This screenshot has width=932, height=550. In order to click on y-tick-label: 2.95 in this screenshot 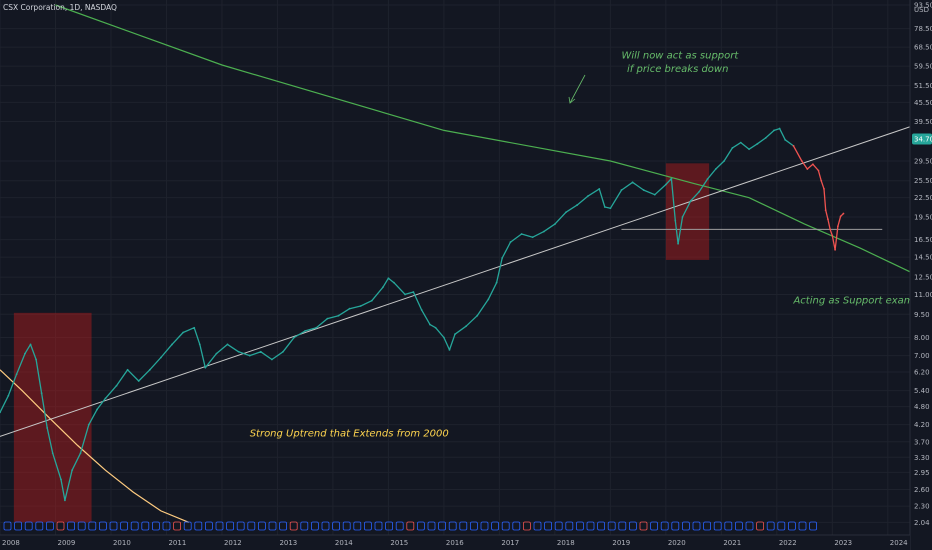, I will do `click(922, 473)`.